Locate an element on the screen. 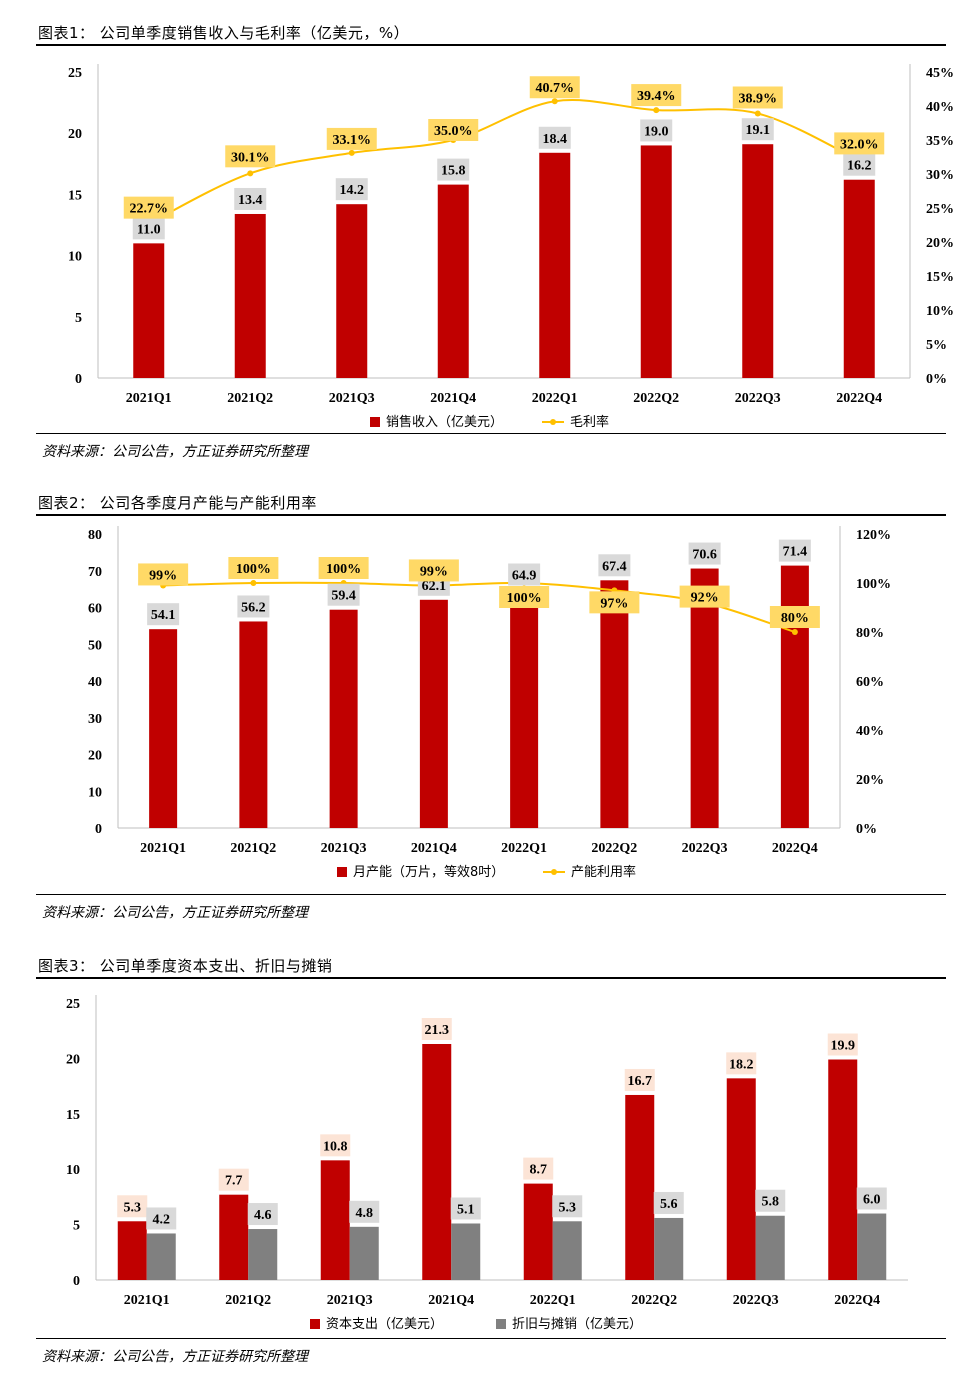  bar-label-da: 5.8 is located at coordinates (771, 1202).